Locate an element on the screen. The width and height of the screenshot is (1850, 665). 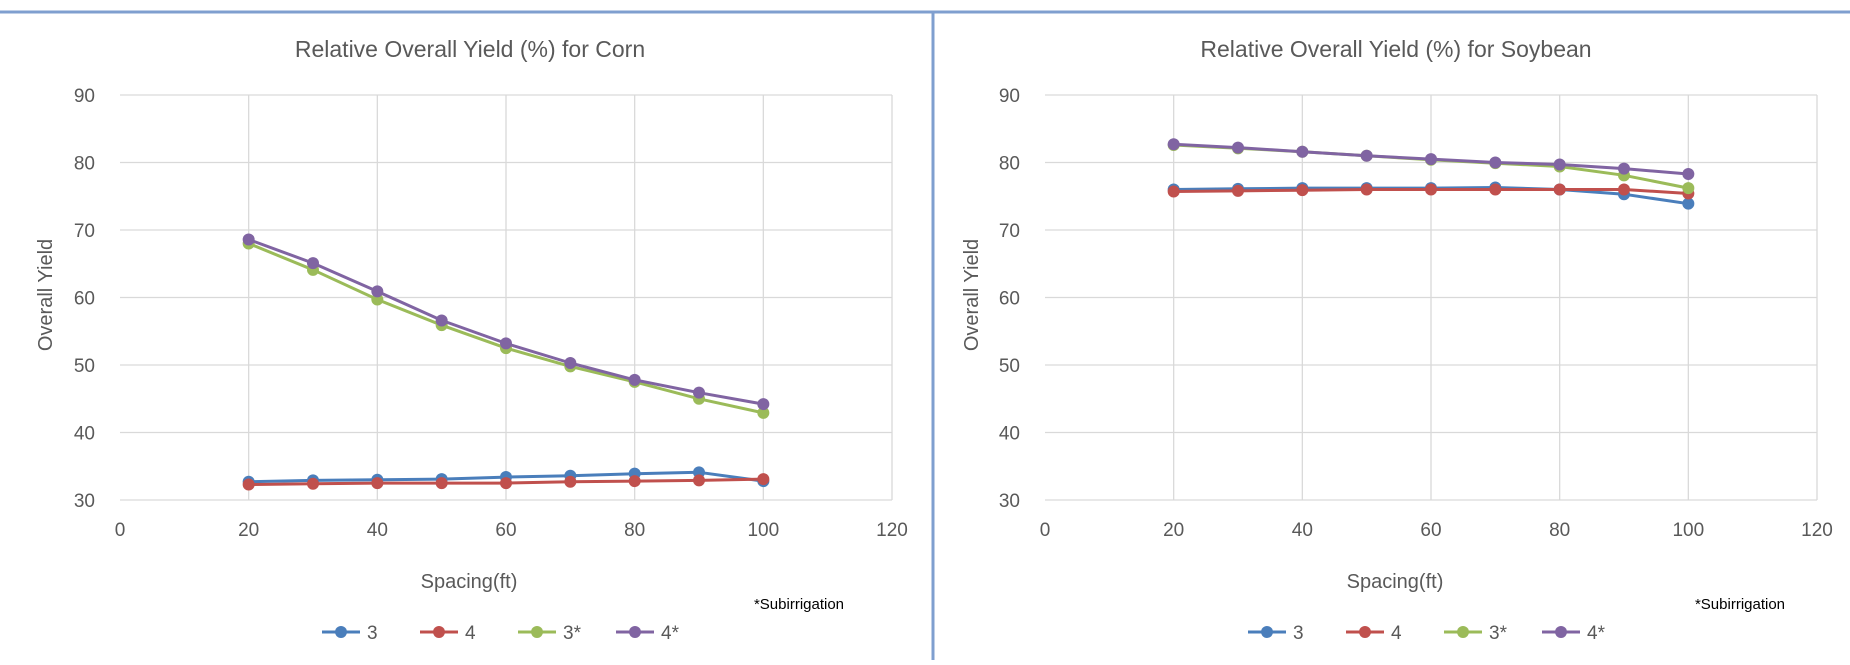
y-tick-label: 40 is located at coordinates (1009, 434).